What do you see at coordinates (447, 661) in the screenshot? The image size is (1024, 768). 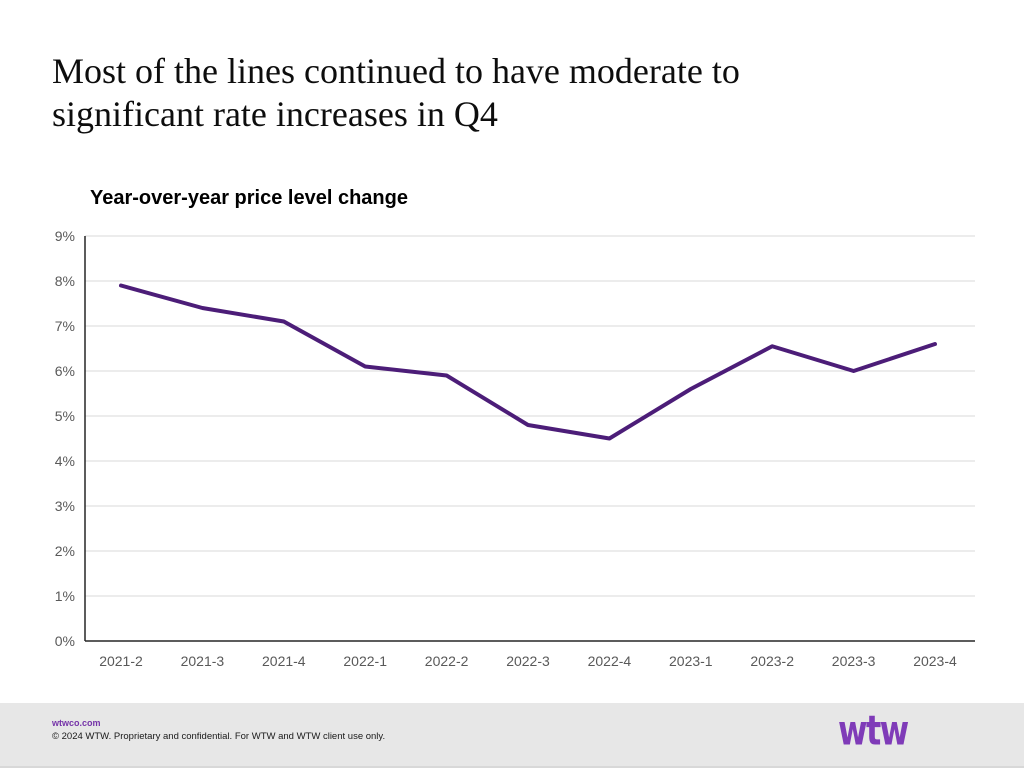 I see `x-axis-tick-label: 2022-2` at bounding box center [447, 661].